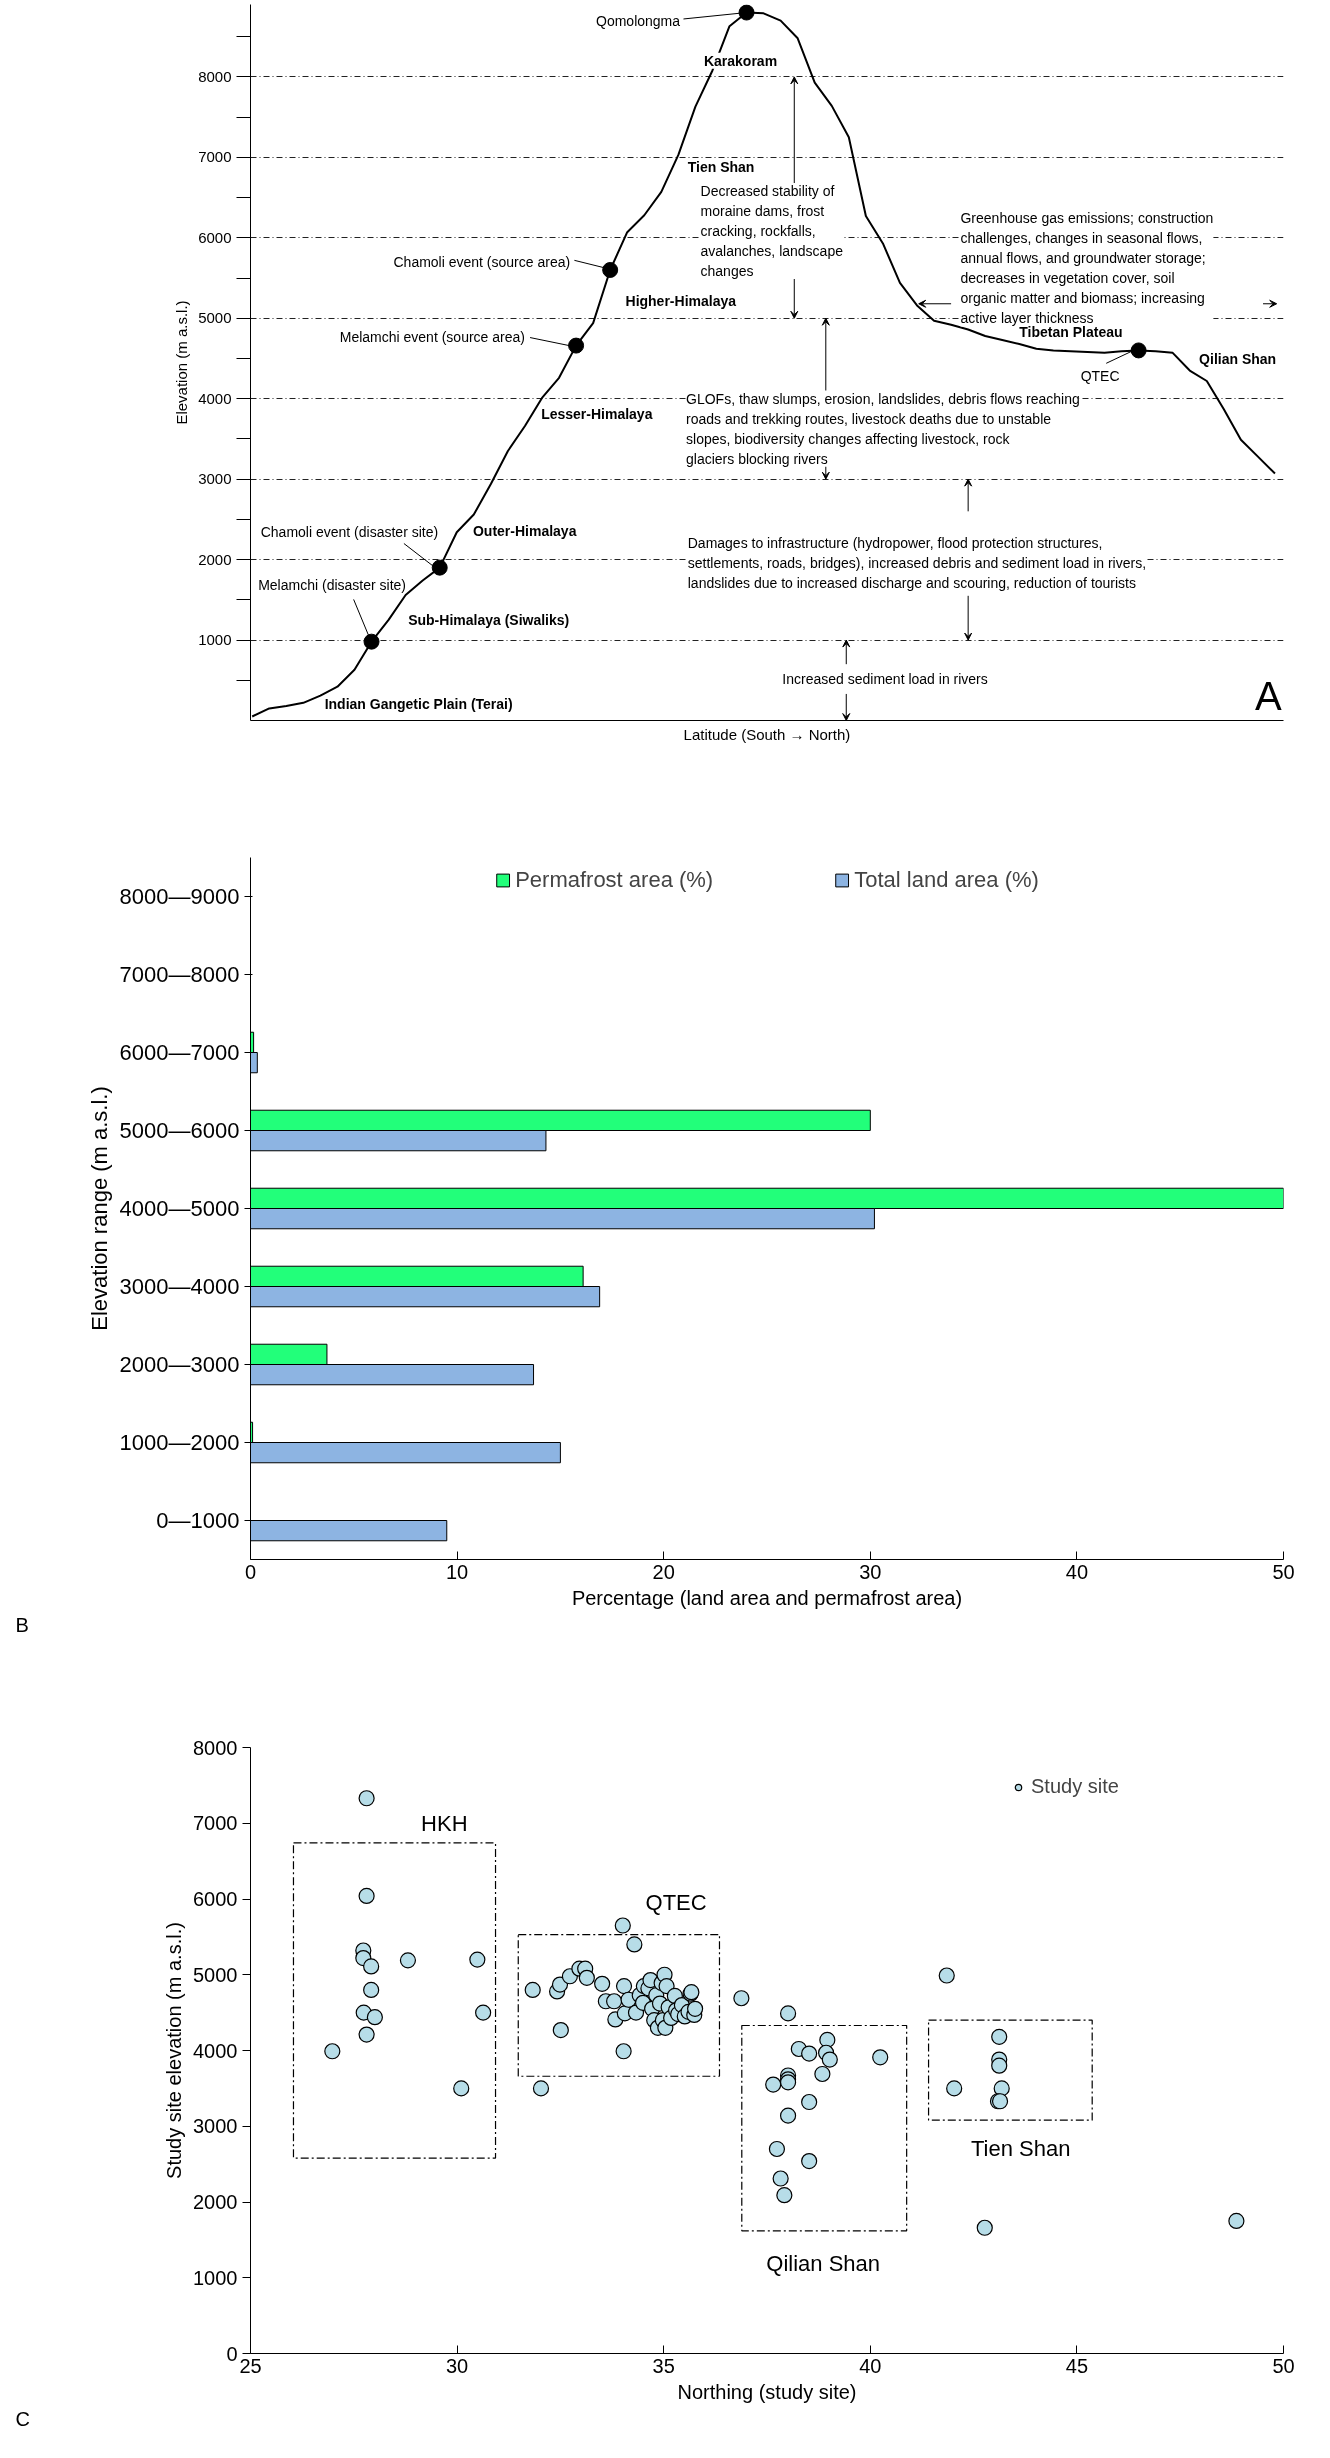 The width and height of the screenshot is (1330, 2458). I want to click on annotation: Outer-Himalaya, so click(524, 531).